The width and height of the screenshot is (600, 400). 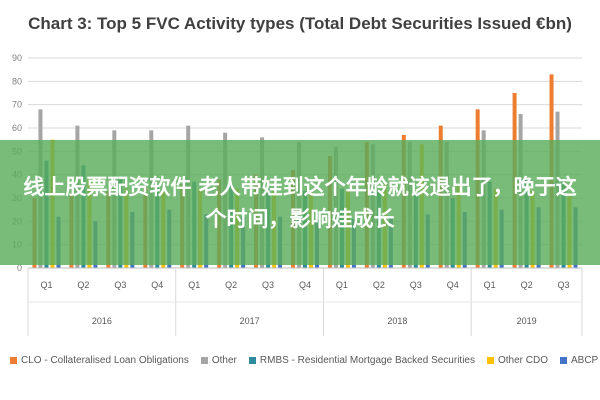 I want to click on year-label: 2018, so click(x=397, y=321).